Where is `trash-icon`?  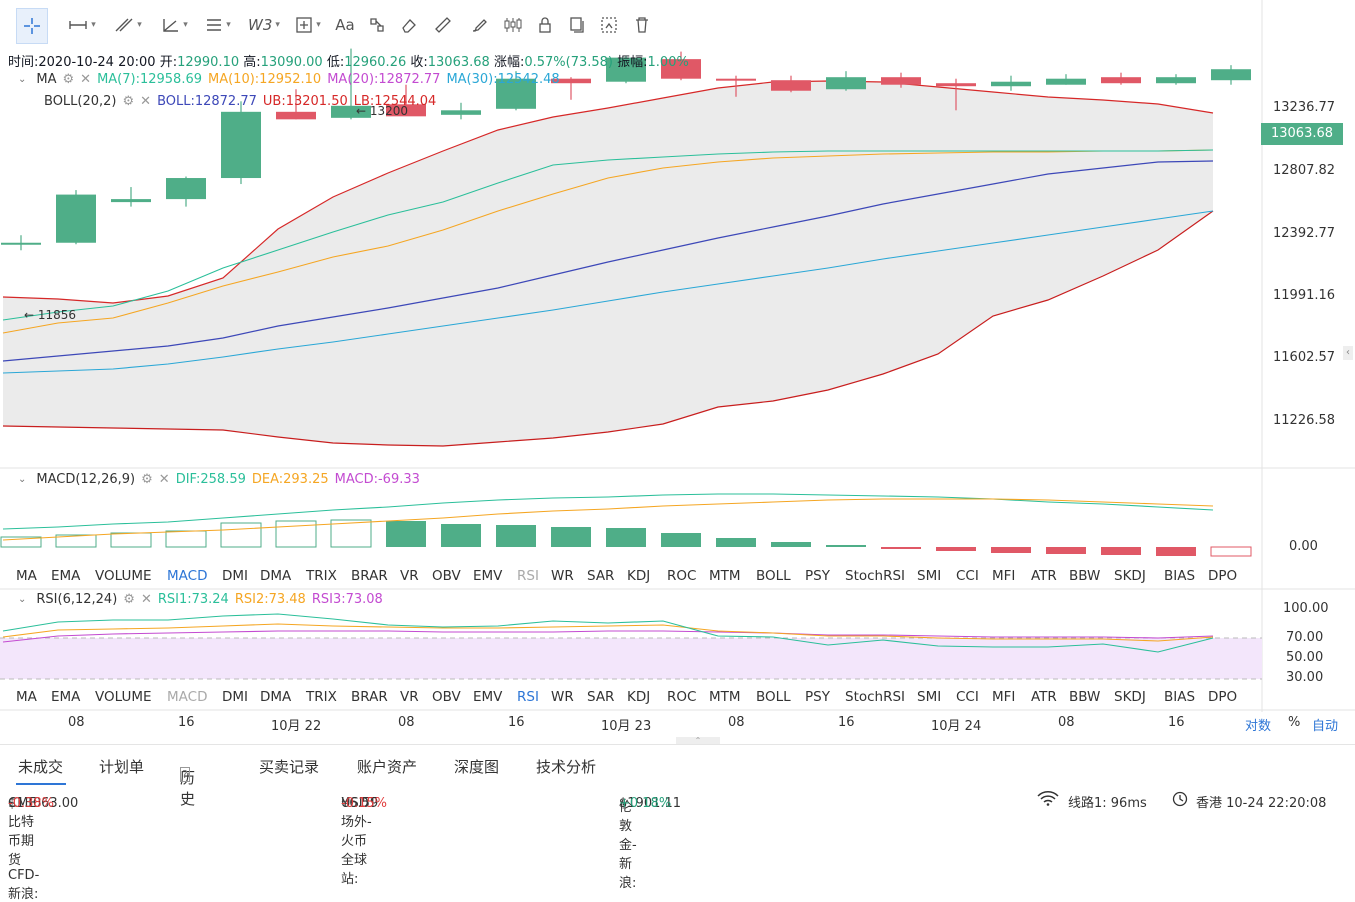 trash-icon is located at coordinates (642, 25).